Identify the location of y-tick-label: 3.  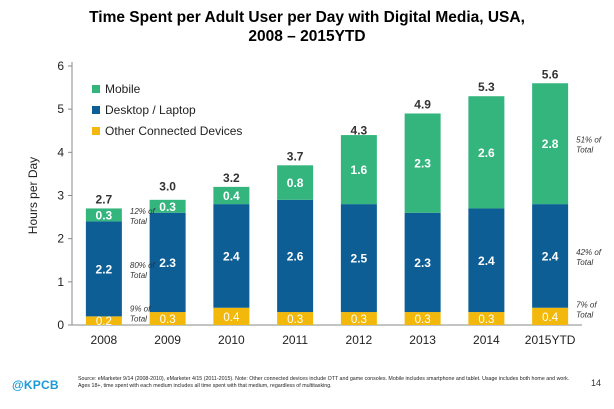
(60, 196).